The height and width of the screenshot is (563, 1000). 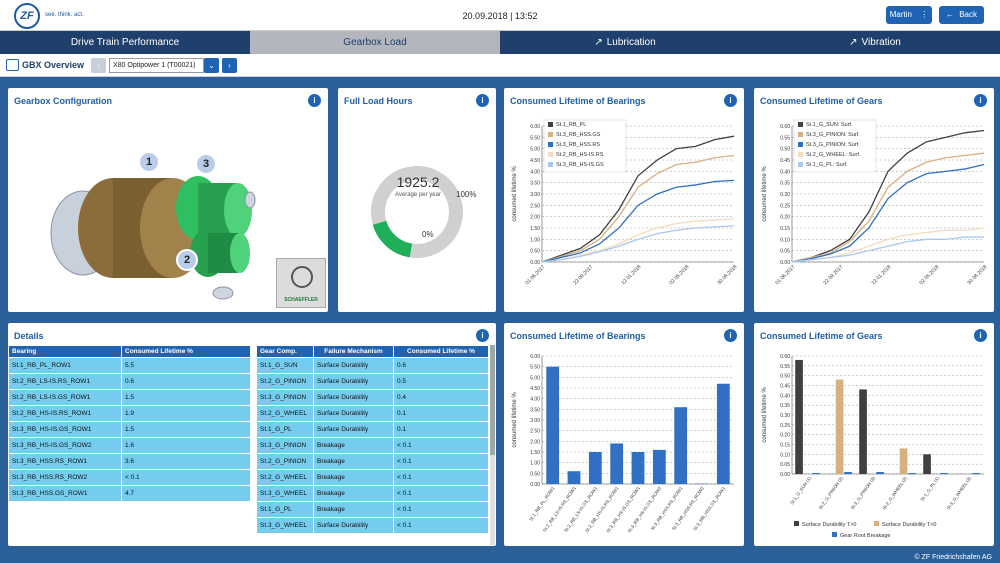 I want to click on y-tick-label: 2.50, so click(x=535, y=432).